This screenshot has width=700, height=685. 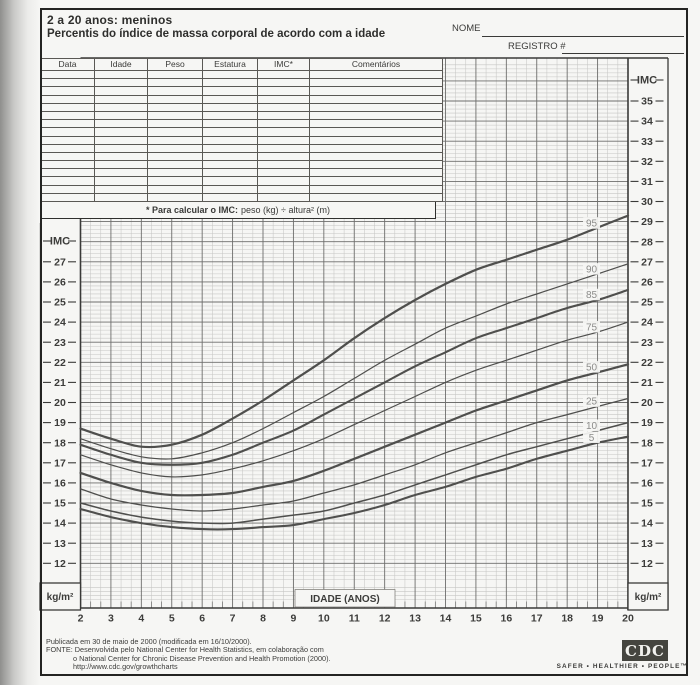 I want to click on y-tick-left-20: 20, so click(x=60, y=403).